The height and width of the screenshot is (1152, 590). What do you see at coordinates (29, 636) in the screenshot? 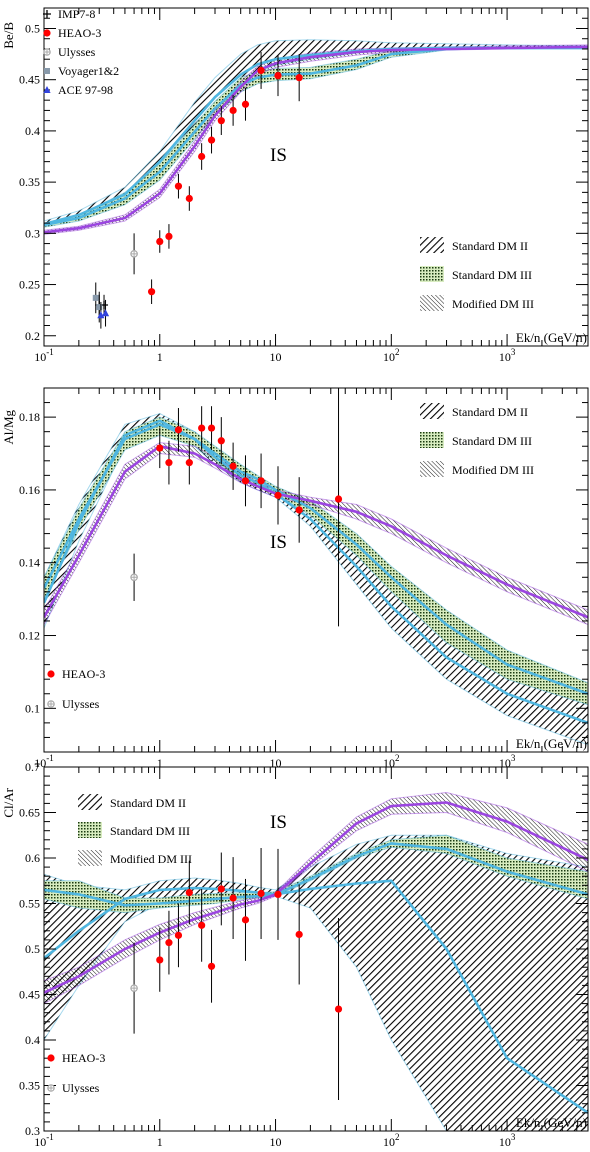
I see `y-tick-label: 0.12` at bounding box center [29, 636].